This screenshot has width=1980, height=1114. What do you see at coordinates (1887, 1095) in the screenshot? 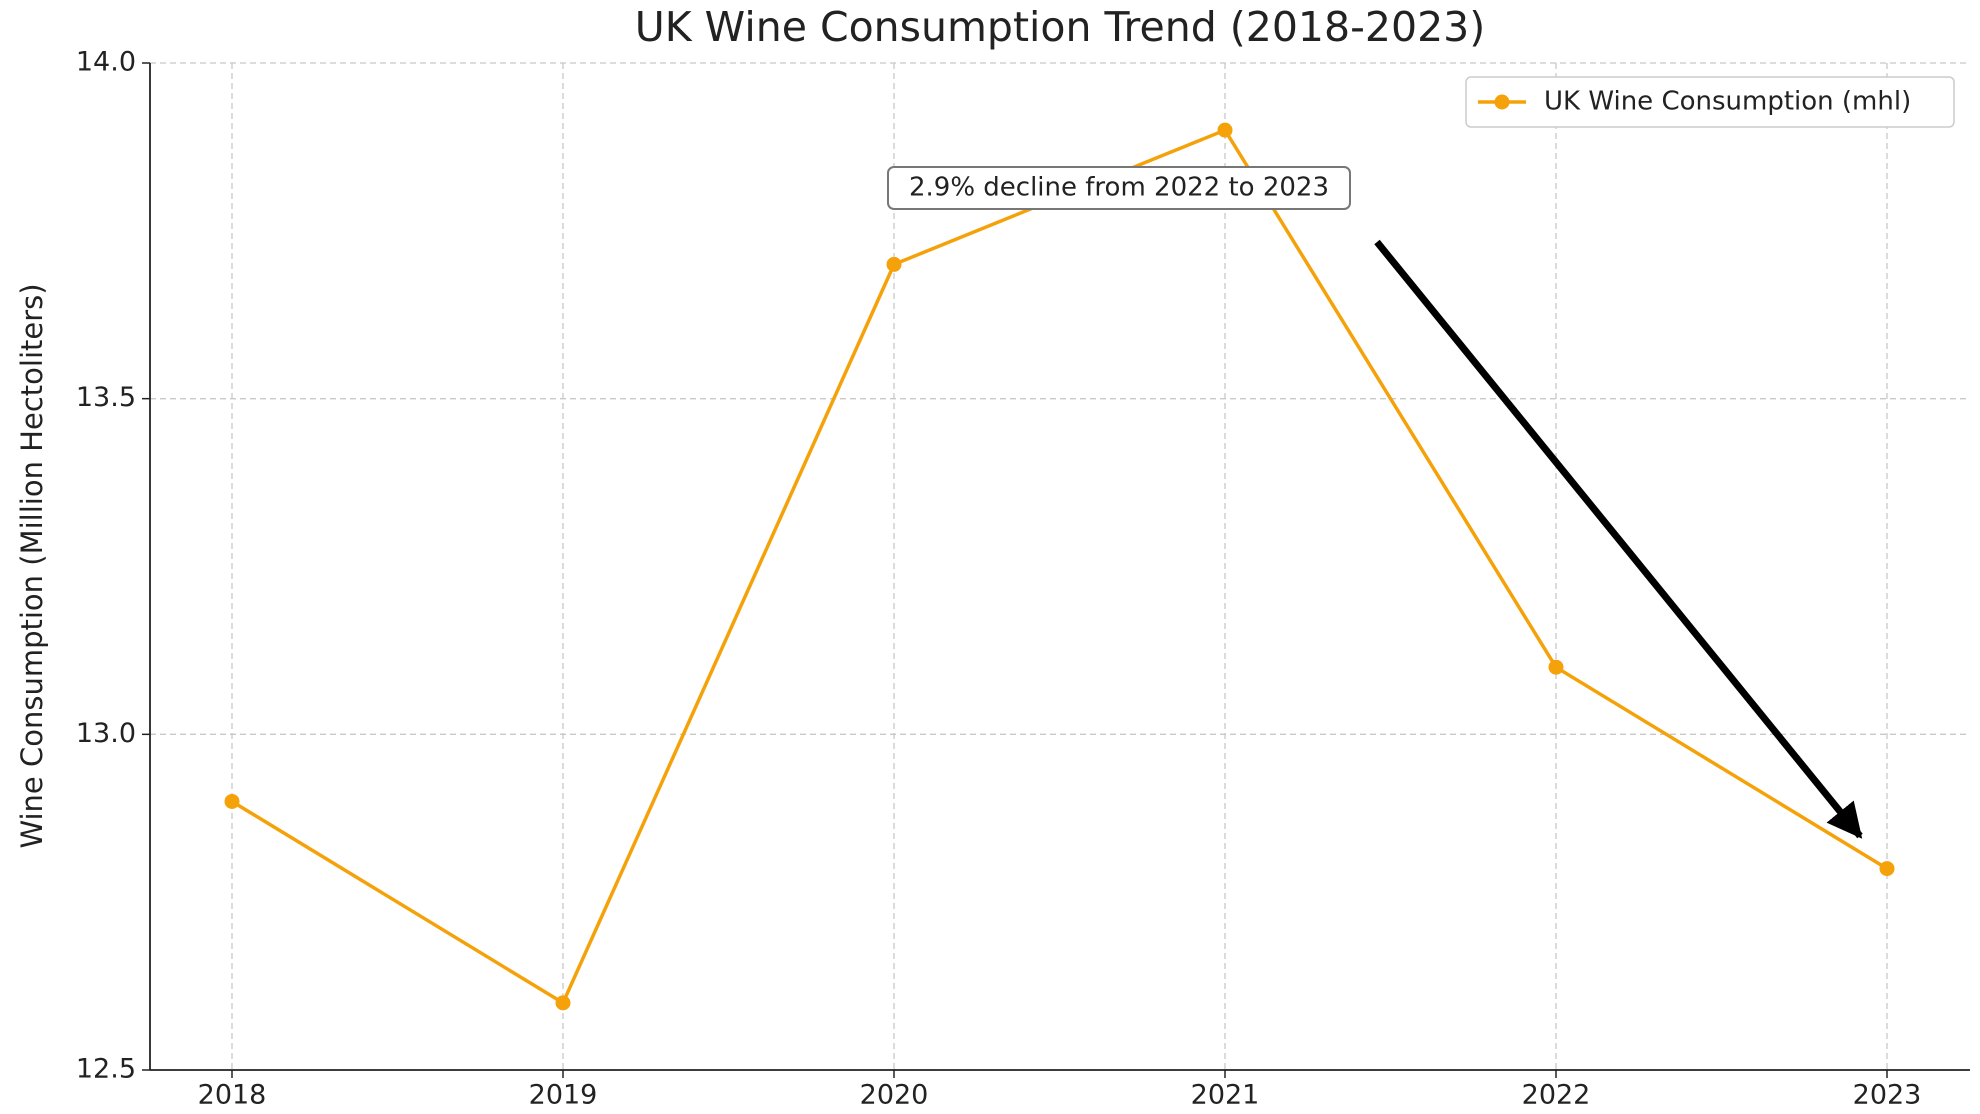
I see `x-tick-label: 2023` at bounding box center [1887, 1095].